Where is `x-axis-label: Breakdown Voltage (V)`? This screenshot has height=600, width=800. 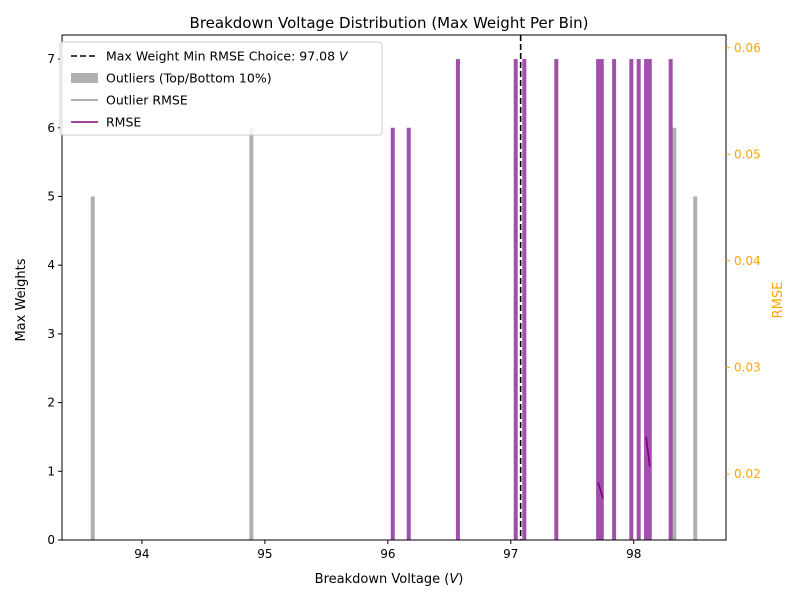 x-axis-label: Breakdown Voltage (V) is located at coordinates (389, 579).